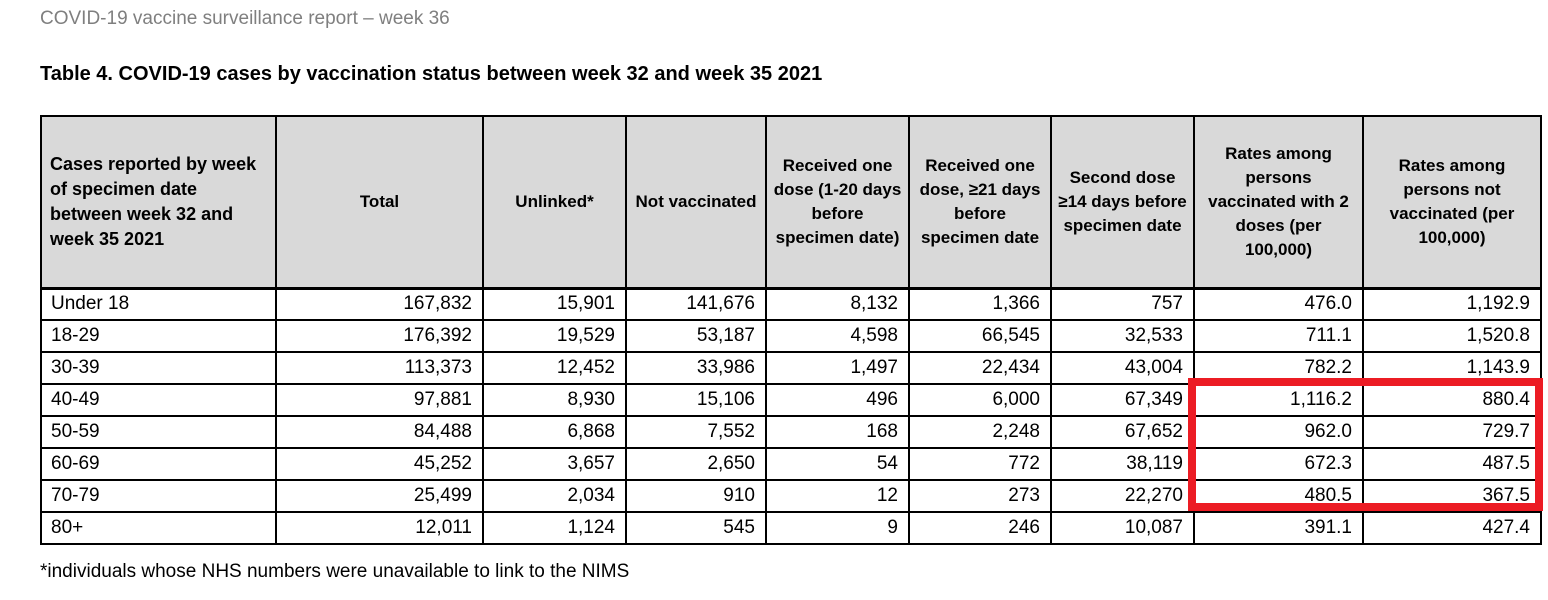 The image size is (1548, 600). What do you see at coordinates (696, 202) in the screenshot?
I see `column-header: Not vaccinated` at bounding box center [696, 202].